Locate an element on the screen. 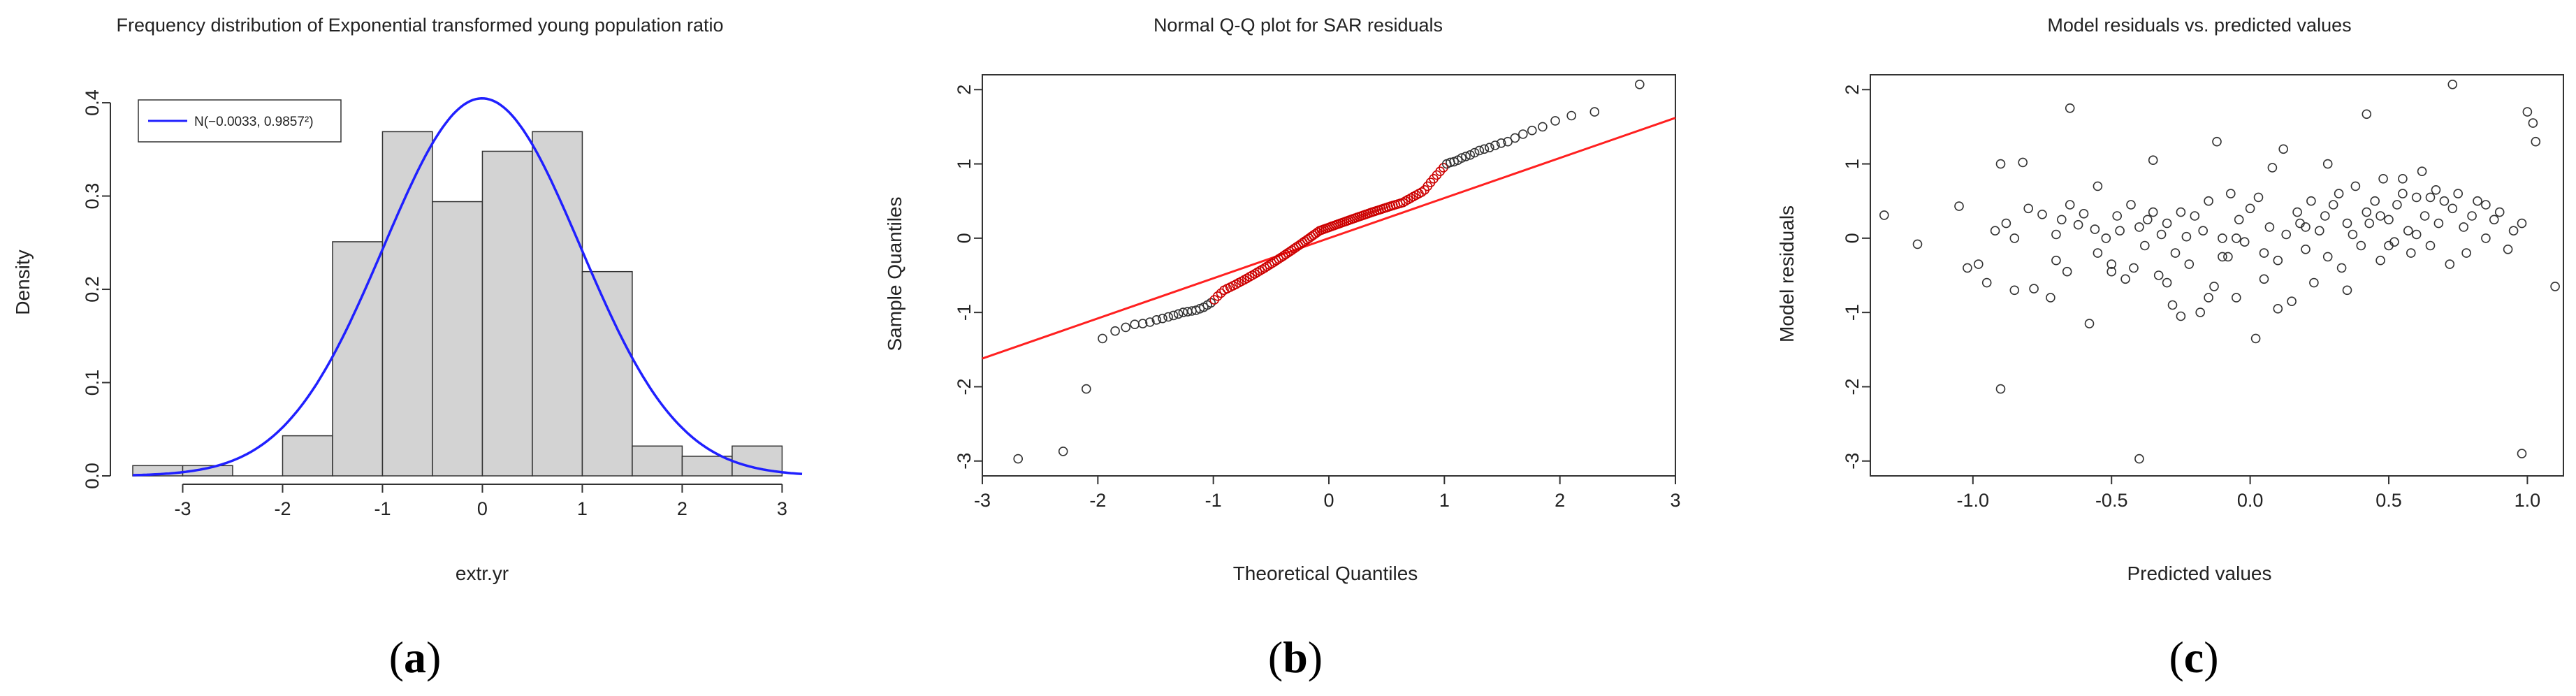 This screenshot has width=2576, height=696. panel-a-y-tick-label: 0.2 is located at coordinates (92, 289).